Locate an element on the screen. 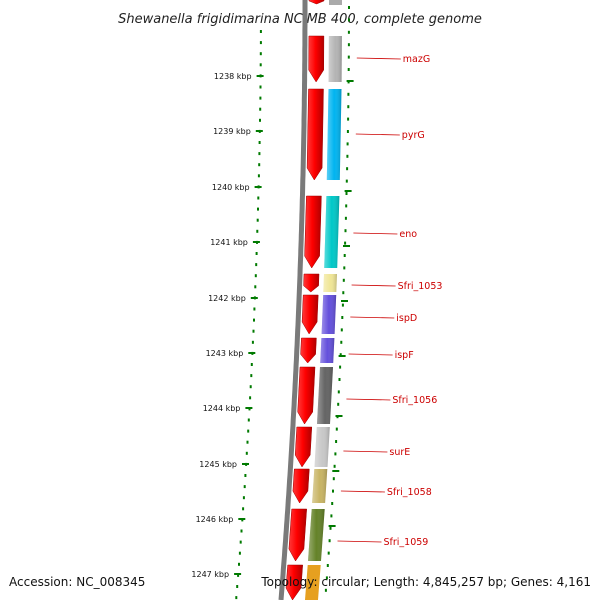 This screenshot has height=600, width=600. kbp-label: 1239 kbp is located at coordinates (232, 131).